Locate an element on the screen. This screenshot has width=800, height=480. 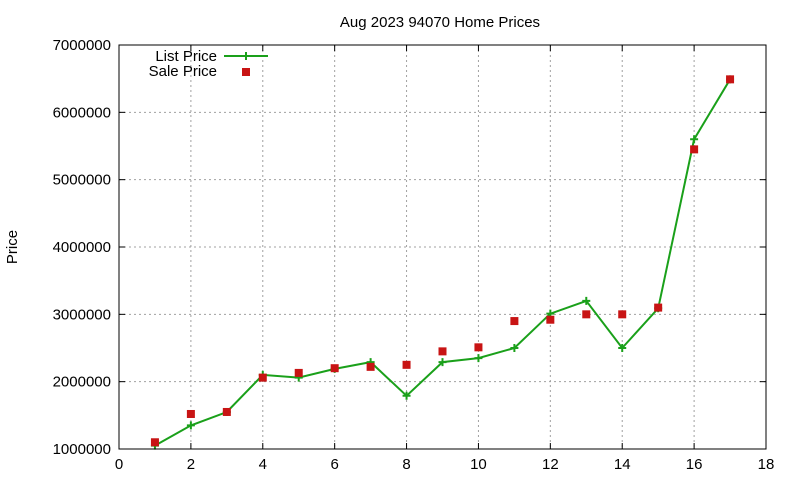
x-tick-label: 18 is located at coordinates (766, 464).